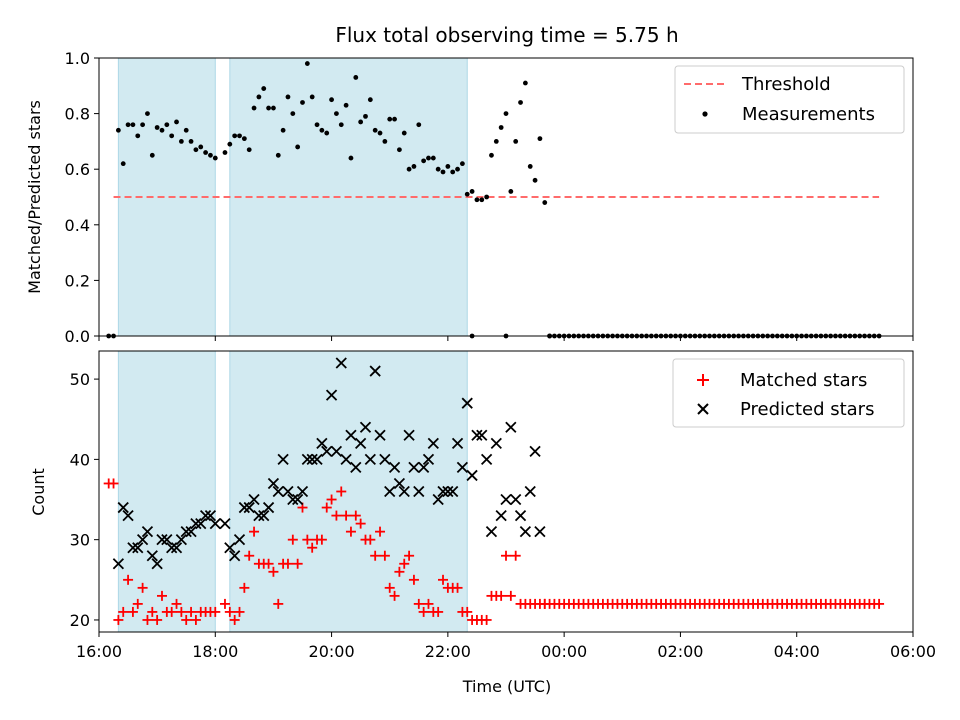 The image size is (960, 720). What do you see at coordinates (77, 169) in the screenshot?
I see `top-y-tick-label: 0.6` at bounding box center [77, 169].